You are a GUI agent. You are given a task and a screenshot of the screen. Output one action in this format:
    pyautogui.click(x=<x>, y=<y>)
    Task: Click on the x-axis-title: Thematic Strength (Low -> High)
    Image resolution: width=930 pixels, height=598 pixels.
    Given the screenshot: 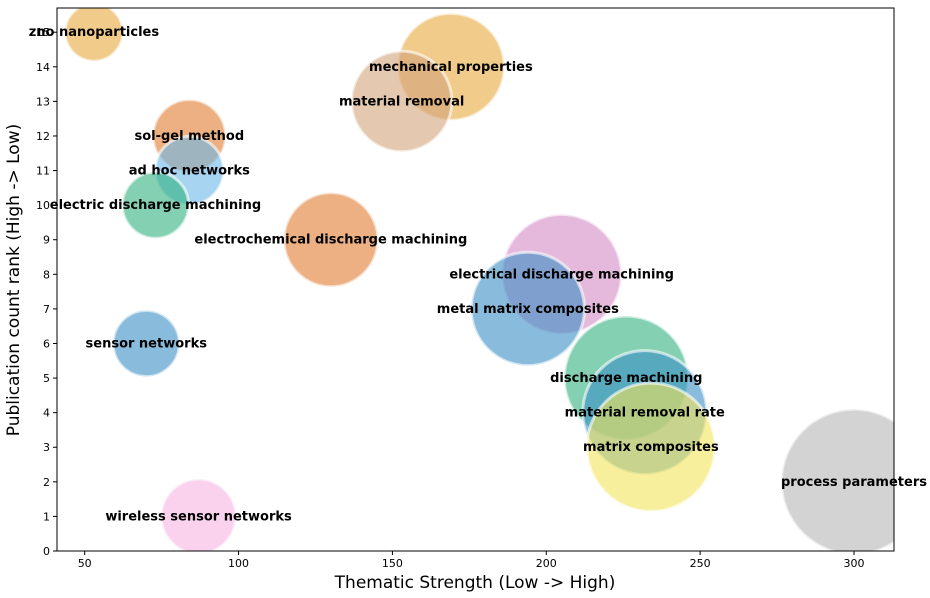 What is the action you would take?
    pyautogui.click(x=475, y=583)
    